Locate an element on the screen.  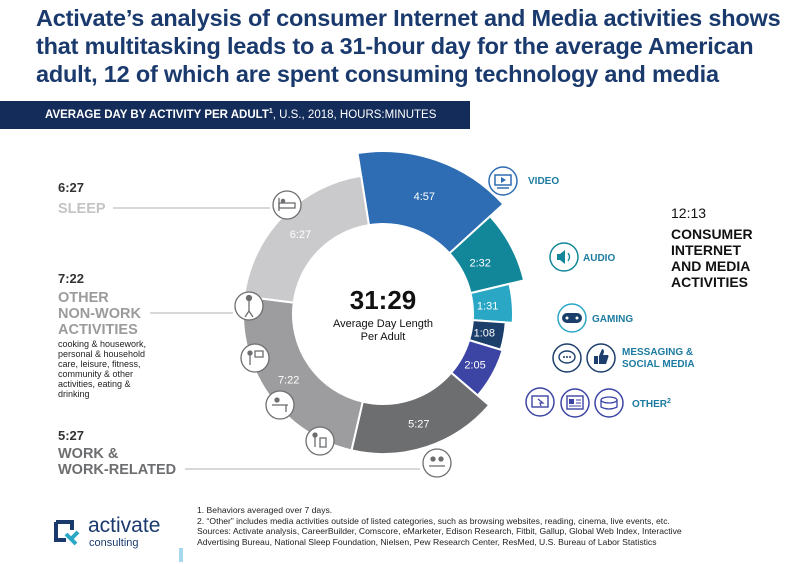
slice-label-work-work-related: 5:27 is located at coordinates (418, 424).